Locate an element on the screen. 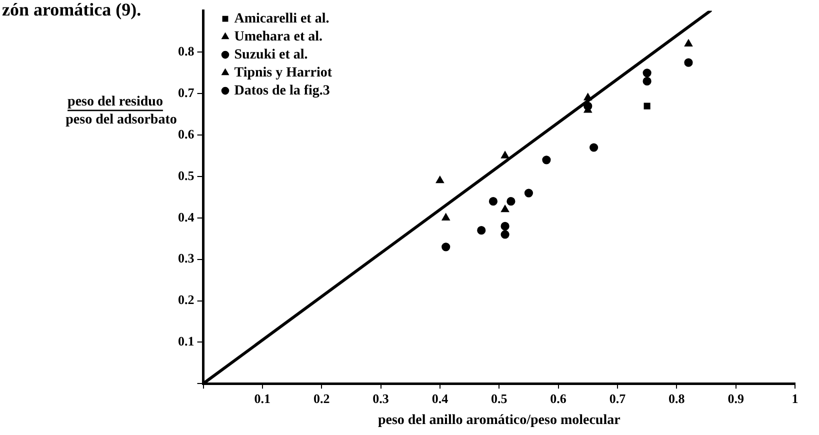  legend-label: Suzuki et al. is located at coordinates (271, 54).